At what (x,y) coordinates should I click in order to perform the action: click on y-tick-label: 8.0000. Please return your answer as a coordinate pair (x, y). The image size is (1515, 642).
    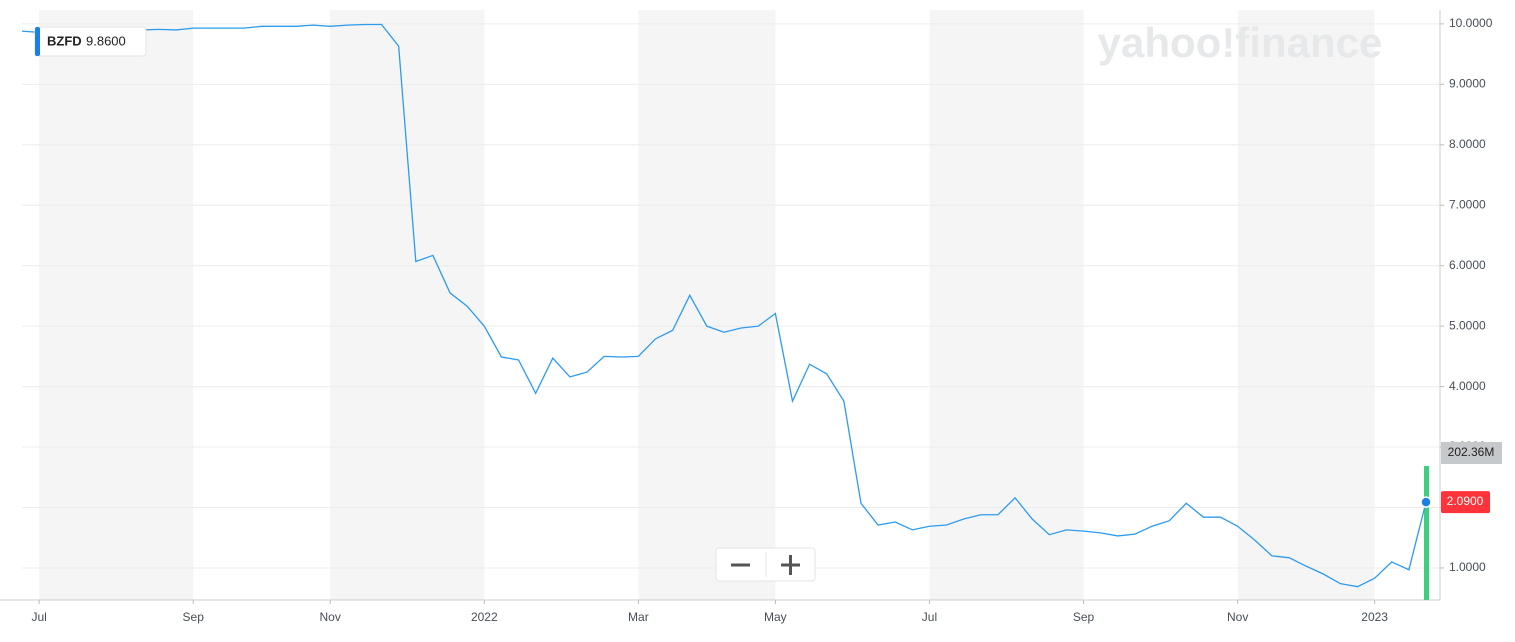
    Looking at the image, I should click on (1467, 144).